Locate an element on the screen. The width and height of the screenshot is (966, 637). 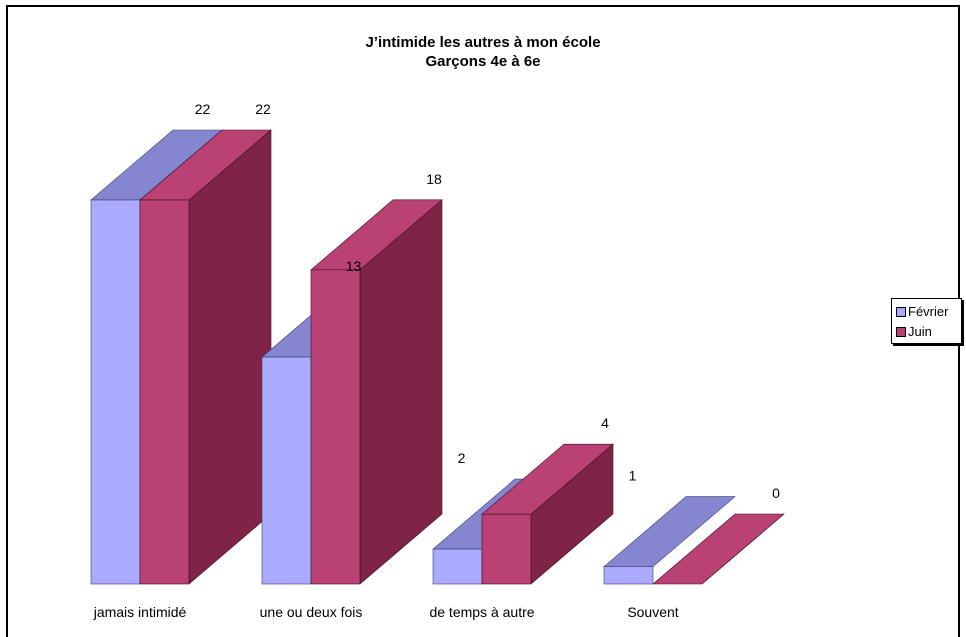
legend-label-juin: Juin is located at coordinates (920, 331).